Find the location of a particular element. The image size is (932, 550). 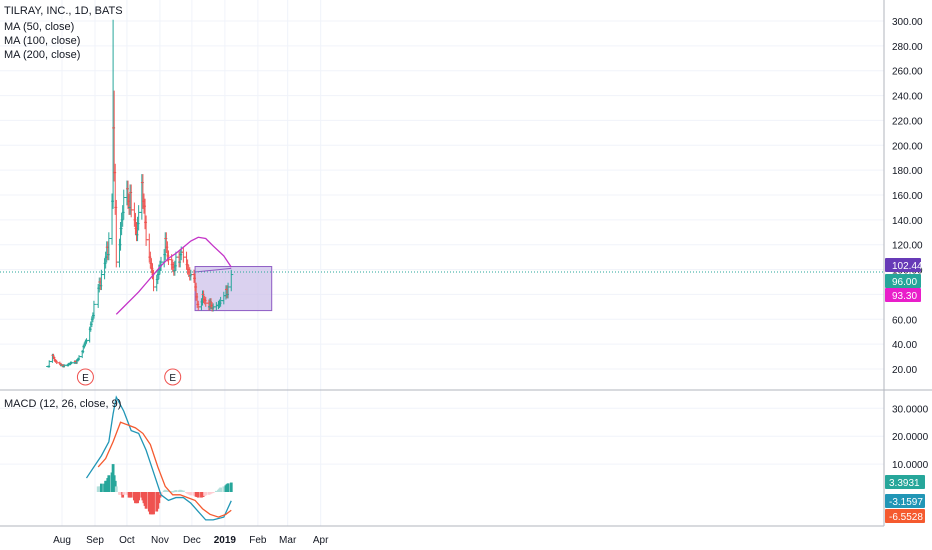

price-tag-label: 96.00 is located at coordinates (904, 282).